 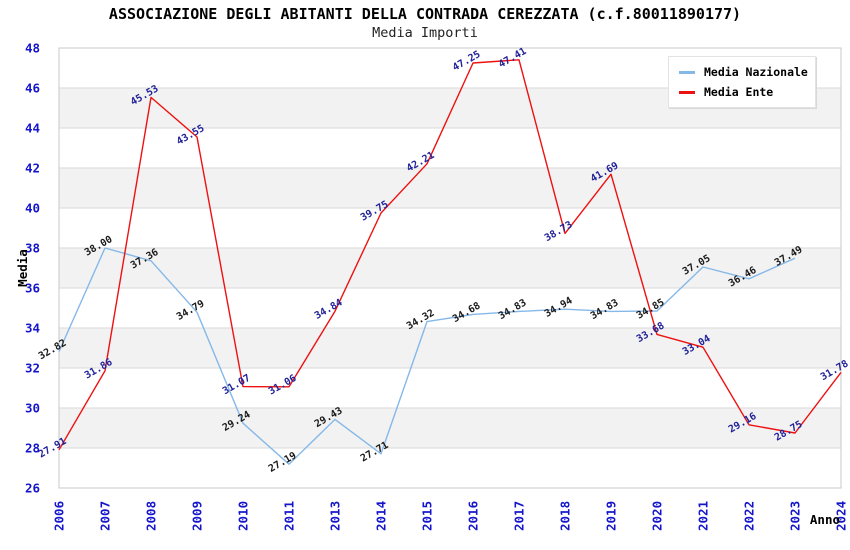 What do you see at coordinates (32, 48) in the screenshot?
I see `y-tick-label: 48` at bounding box center [32, 48].